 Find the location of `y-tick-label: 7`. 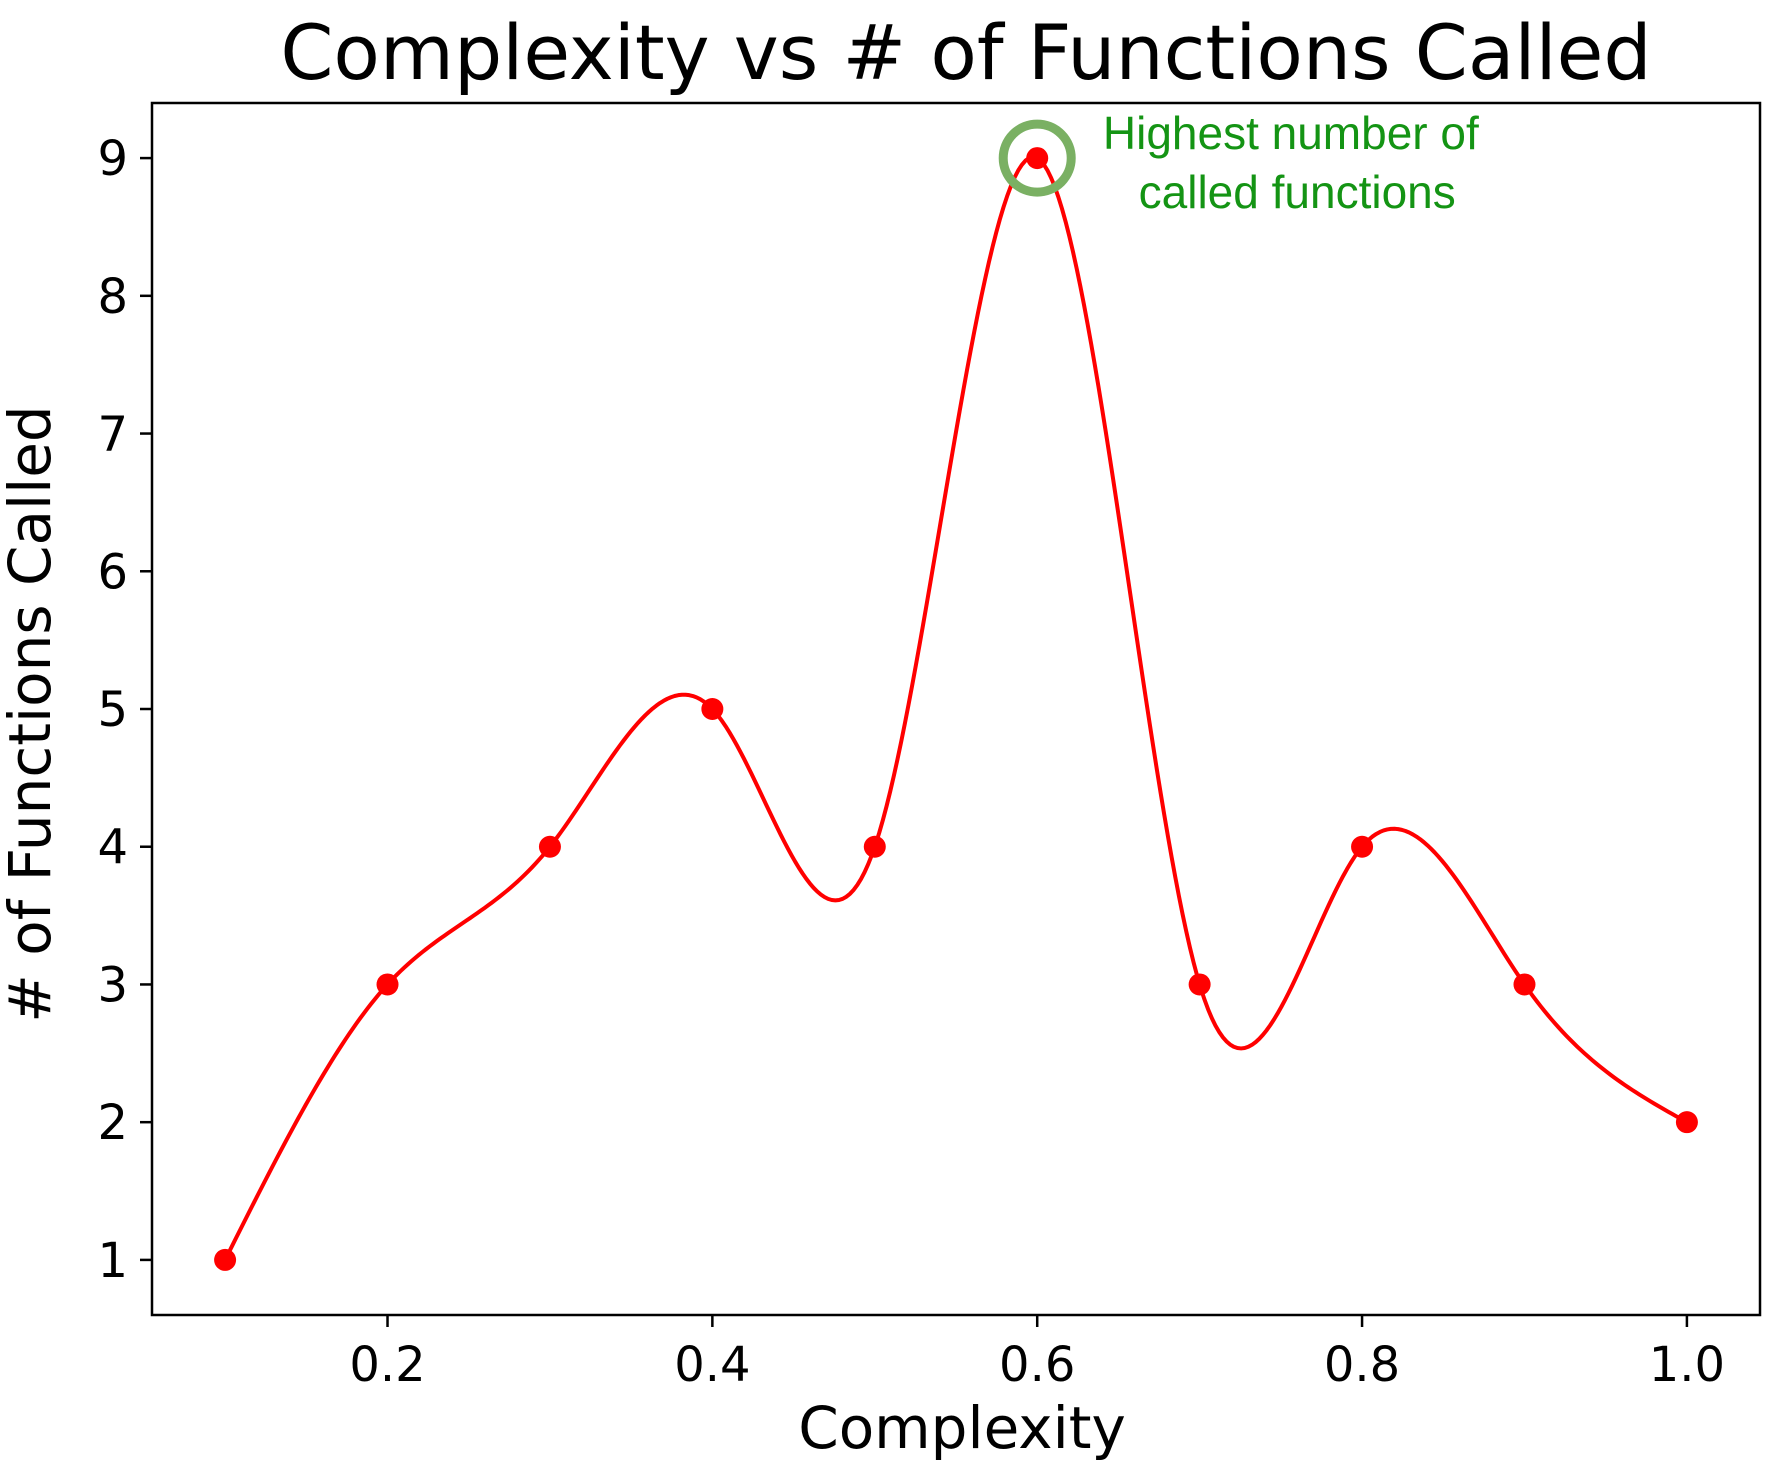

y-tick-label: 7 is located at coordinates (112, 435).